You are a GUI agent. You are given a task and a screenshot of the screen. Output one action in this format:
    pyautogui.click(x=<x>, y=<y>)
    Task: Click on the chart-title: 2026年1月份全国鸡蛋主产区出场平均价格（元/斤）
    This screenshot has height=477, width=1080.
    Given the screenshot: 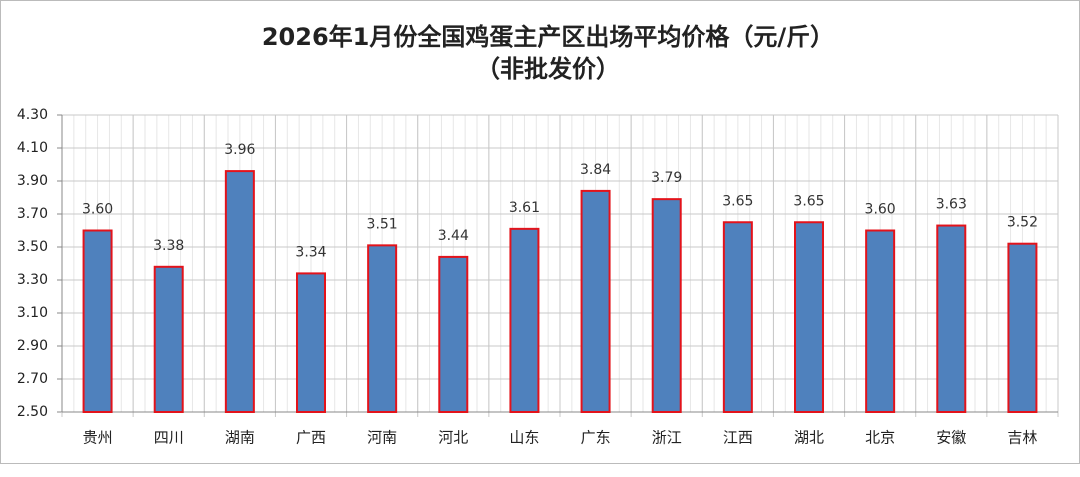 What is the action you would take?
    pyautogui.click(x=548, y=37)
    